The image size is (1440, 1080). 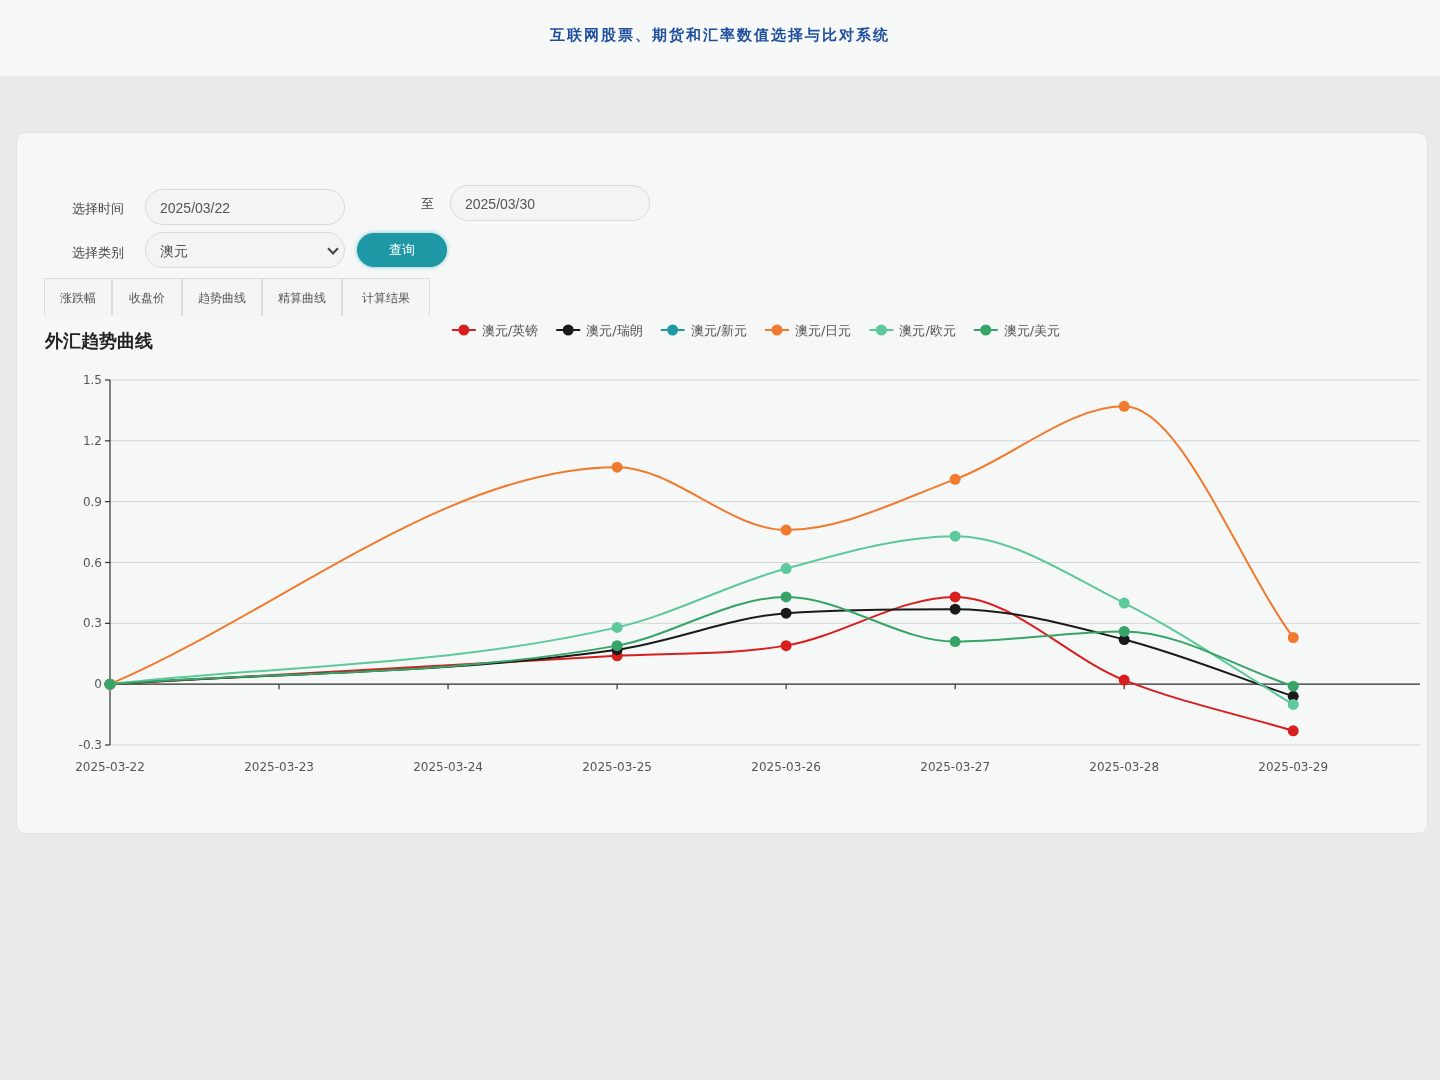 I want to click on legend-label: 澳元/美元, so click(x=1032, y=330).